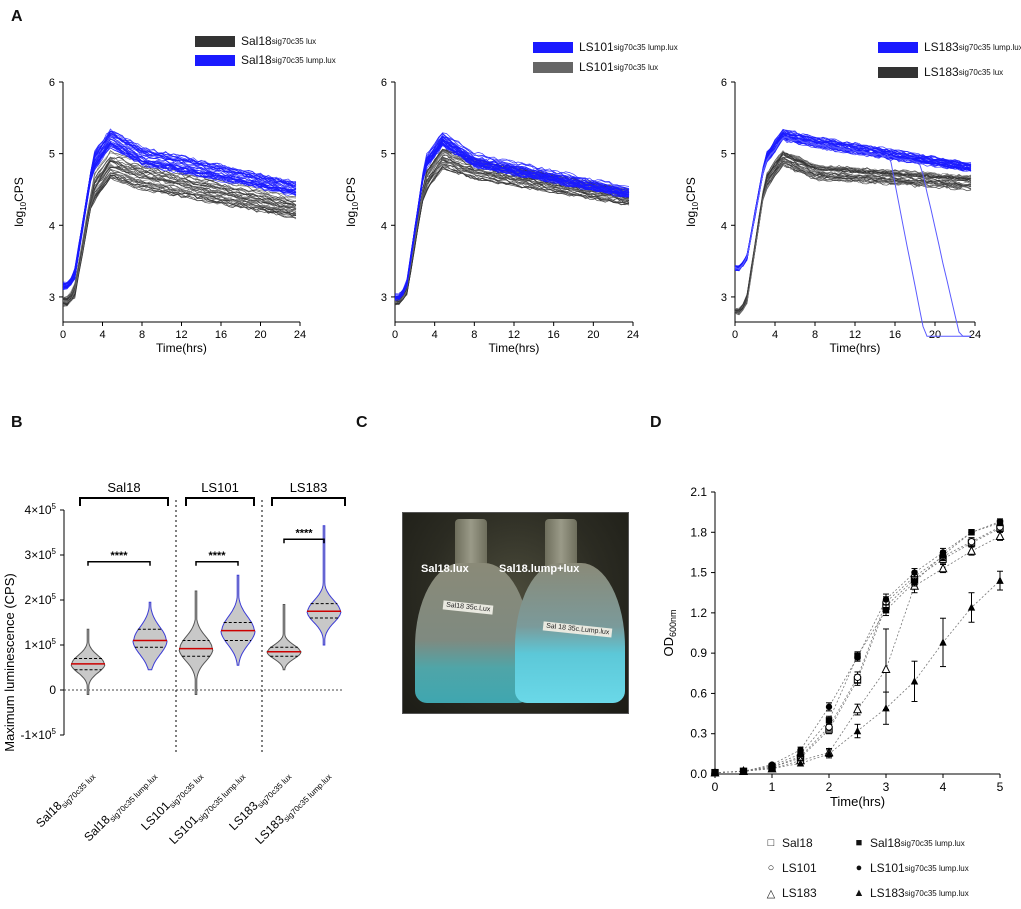 The height and width of the screenshot is (909, 1021). I want to click on significance-bracket, so click(304, 541).